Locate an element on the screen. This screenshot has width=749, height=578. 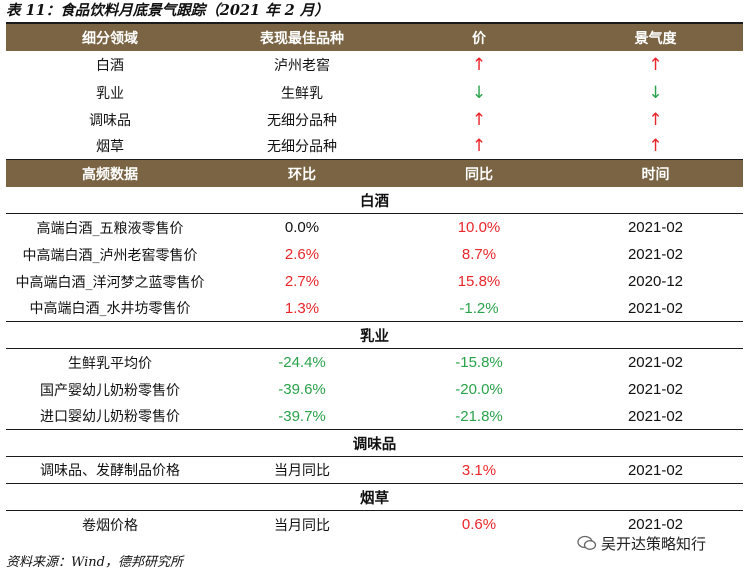
mom-value: 1.3% is located at coordinates (302, 308).